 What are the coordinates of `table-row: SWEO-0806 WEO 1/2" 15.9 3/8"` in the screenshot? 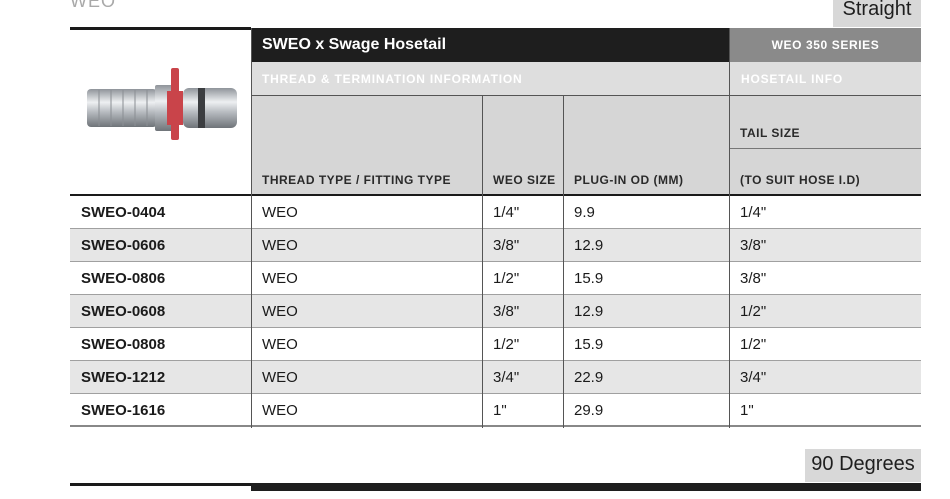 It's located at (495, 278).